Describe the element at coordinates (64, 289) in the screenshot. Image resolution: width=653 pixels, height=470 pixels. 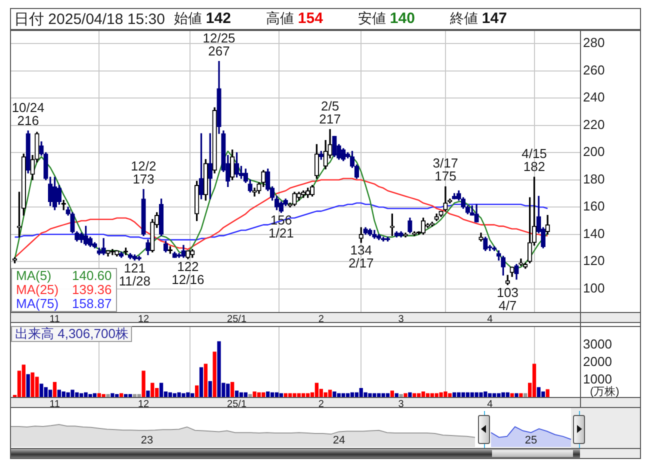
I see `series-label: MA(25) 139.36` at that location.